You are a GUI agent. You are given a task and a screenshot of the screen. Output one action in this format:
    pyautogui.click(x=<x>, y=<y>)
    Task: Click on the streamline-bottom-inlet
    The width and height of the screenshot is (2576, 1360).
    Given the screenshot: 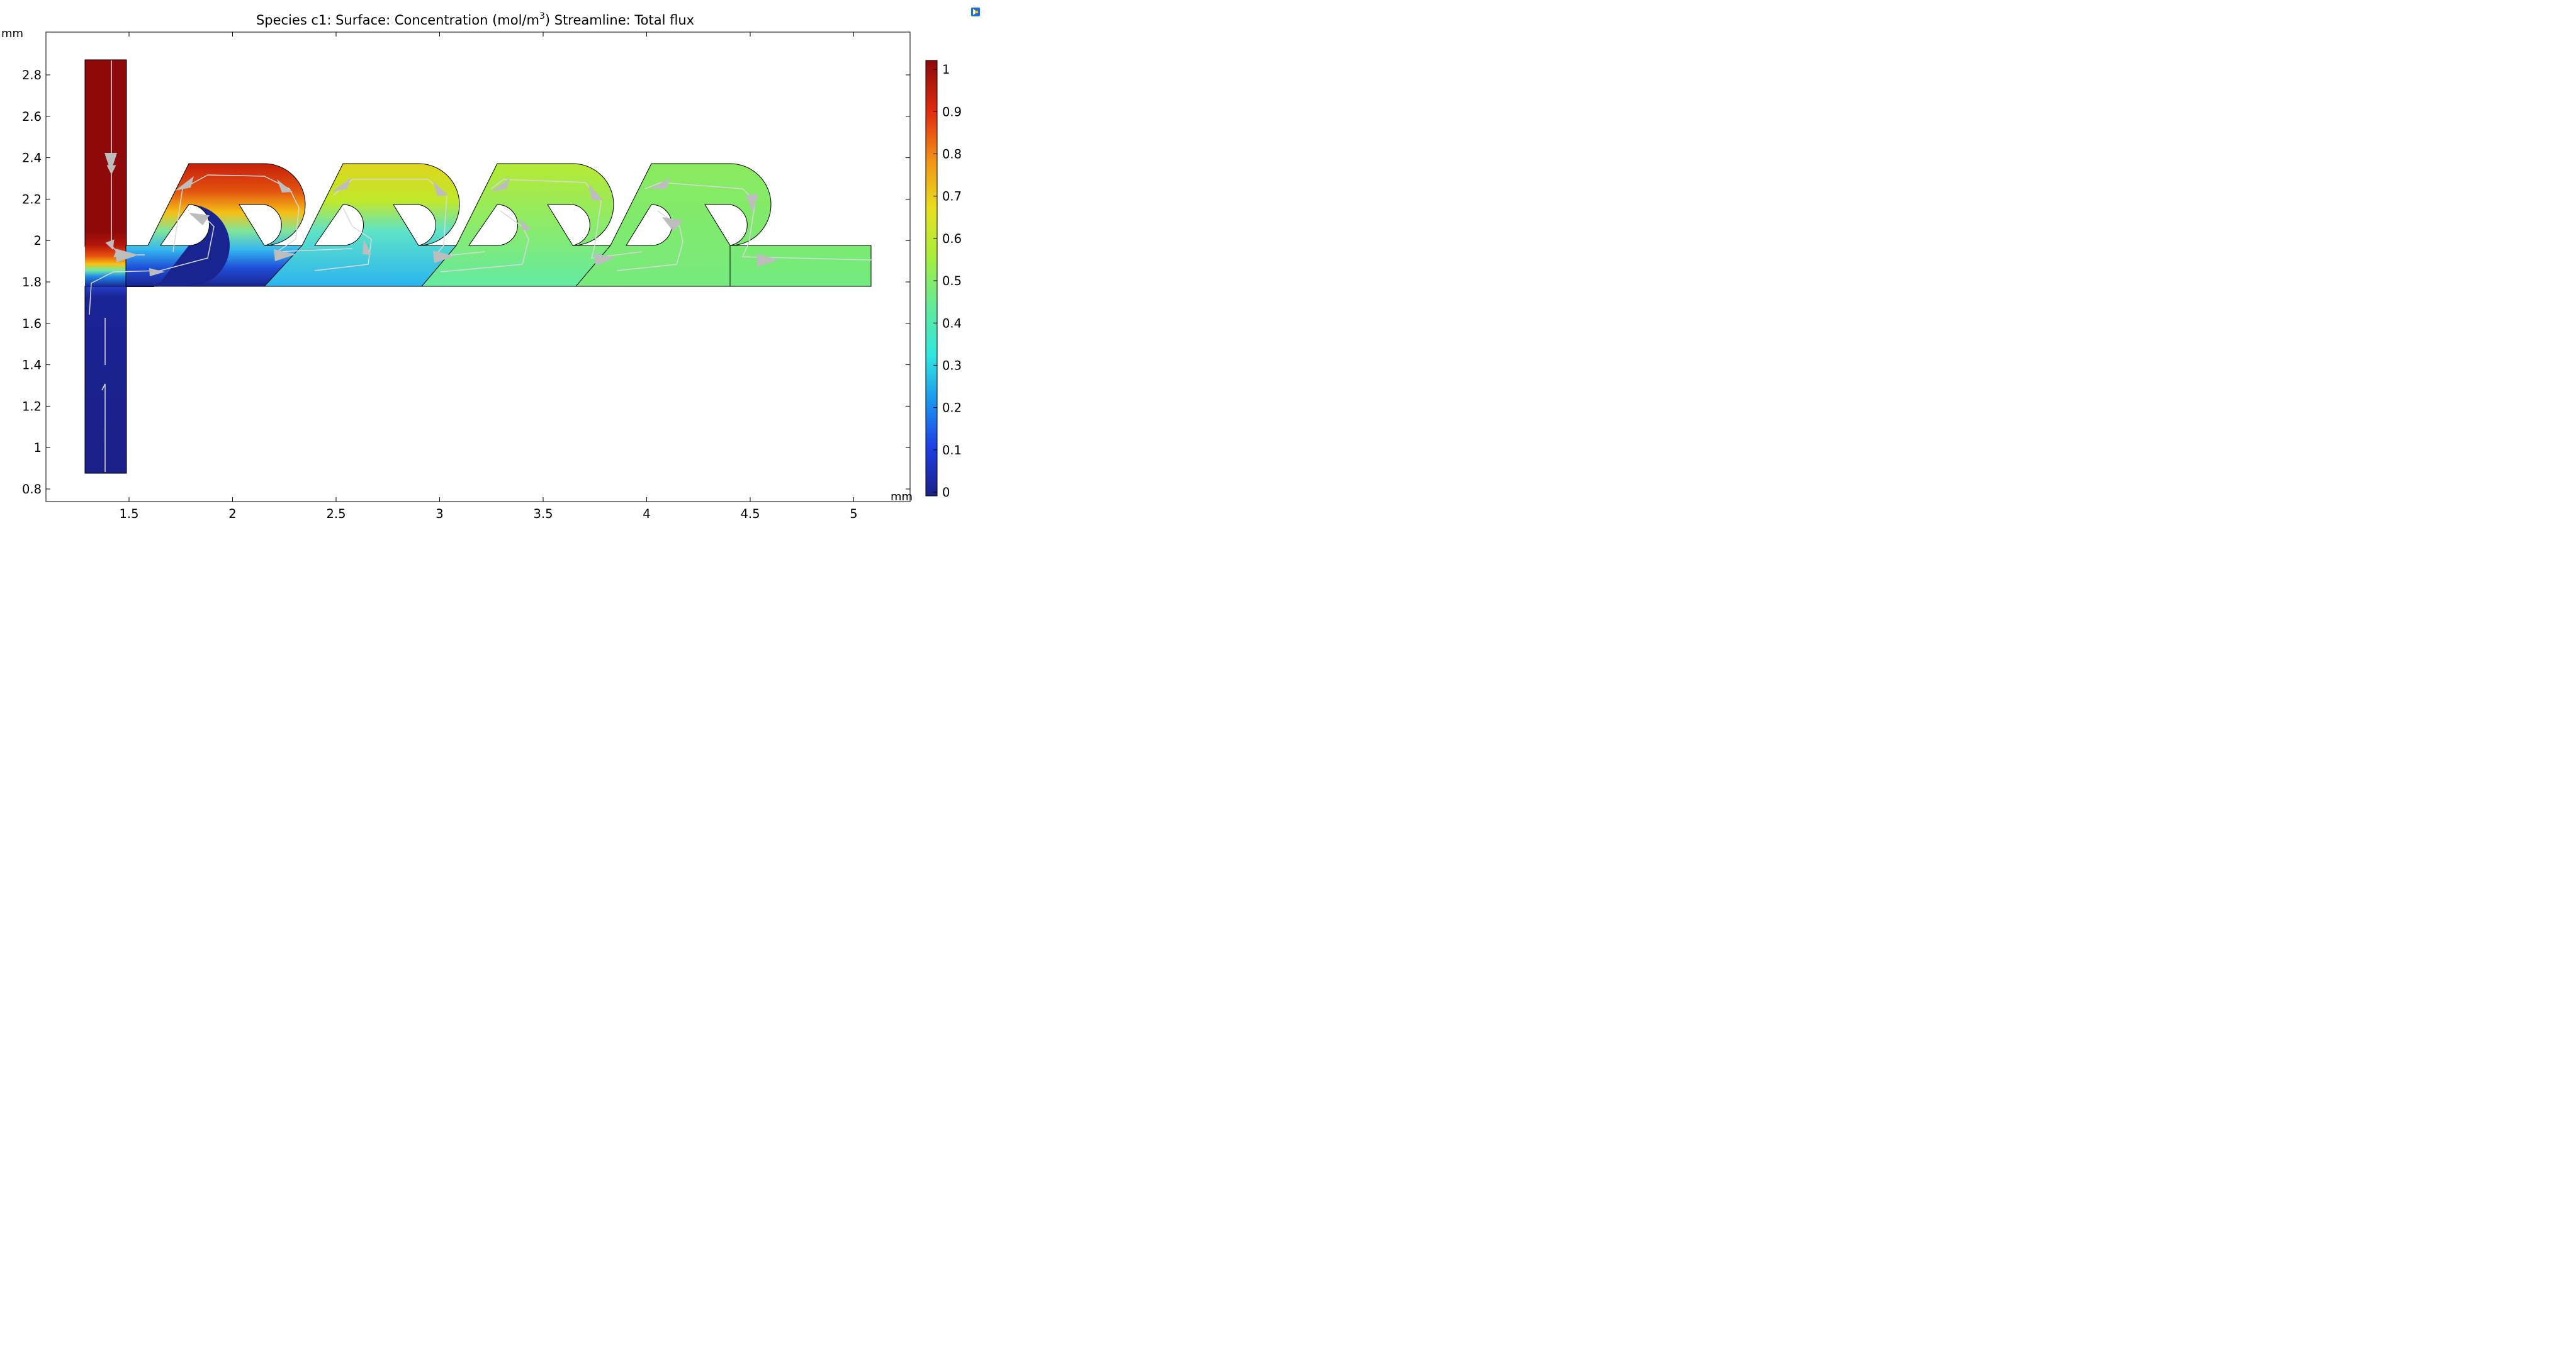 What is the action you would take?
    pyautogui.click(x=103, y=427)
    